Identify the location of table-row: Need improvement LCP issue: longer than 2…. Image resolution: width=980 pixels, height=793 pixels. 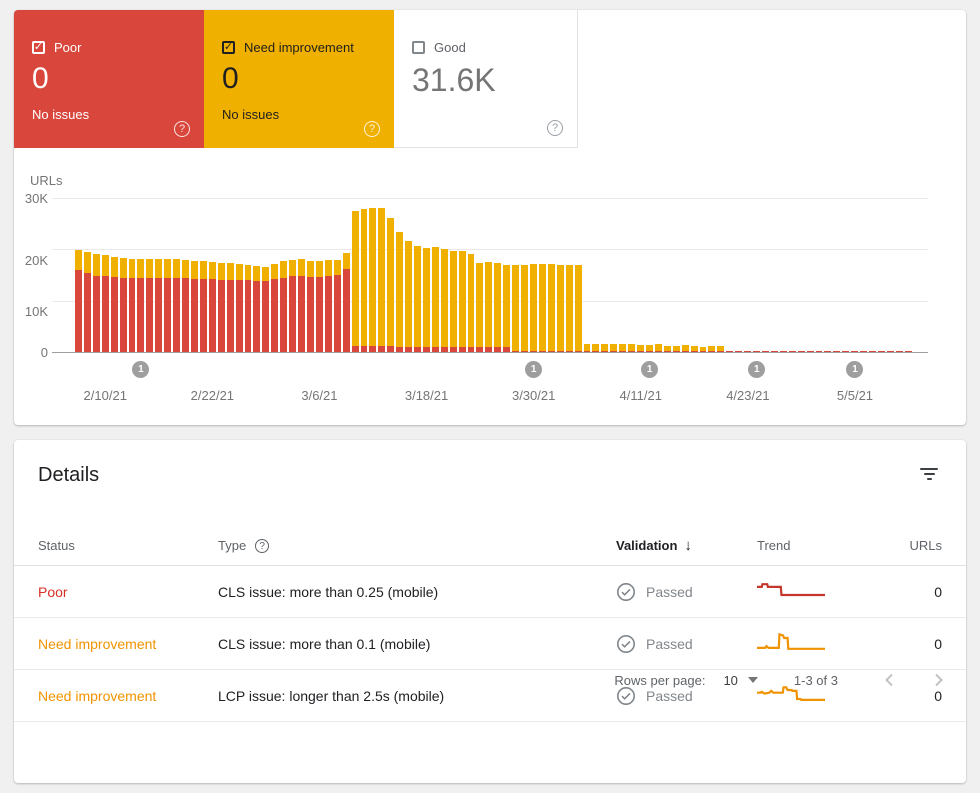
(490, 696).